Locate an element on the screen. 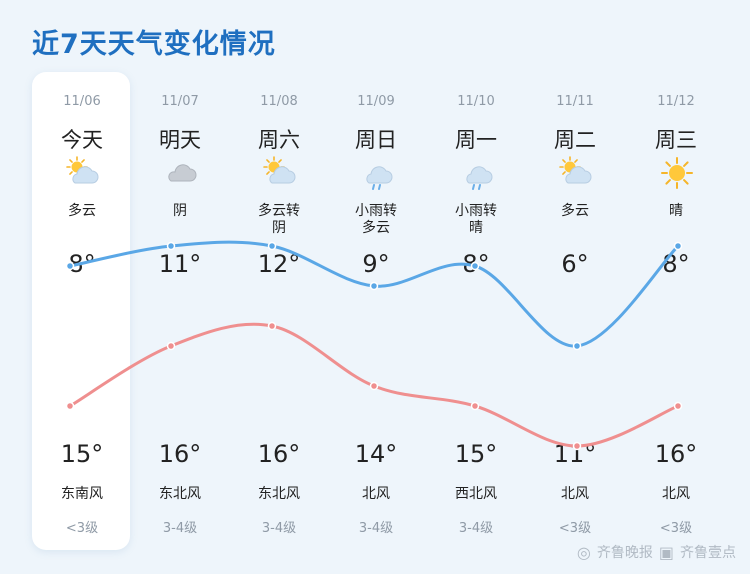  weekday-label: 周六 is located at coordinates (279, 140).